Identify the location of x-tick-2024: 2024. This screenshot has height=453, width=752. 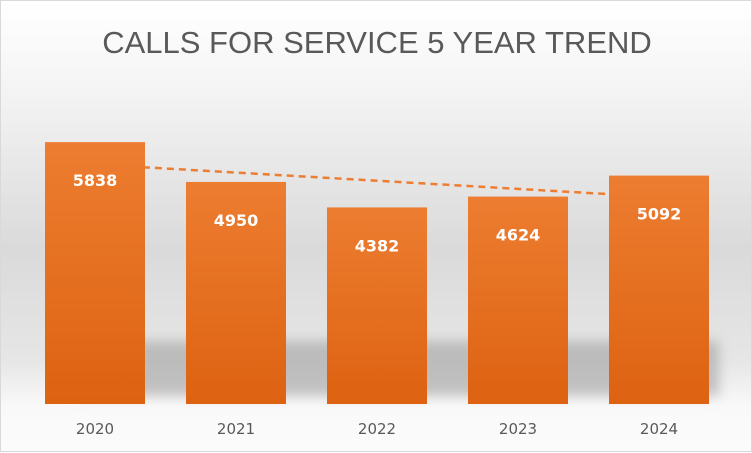
(659, 429).